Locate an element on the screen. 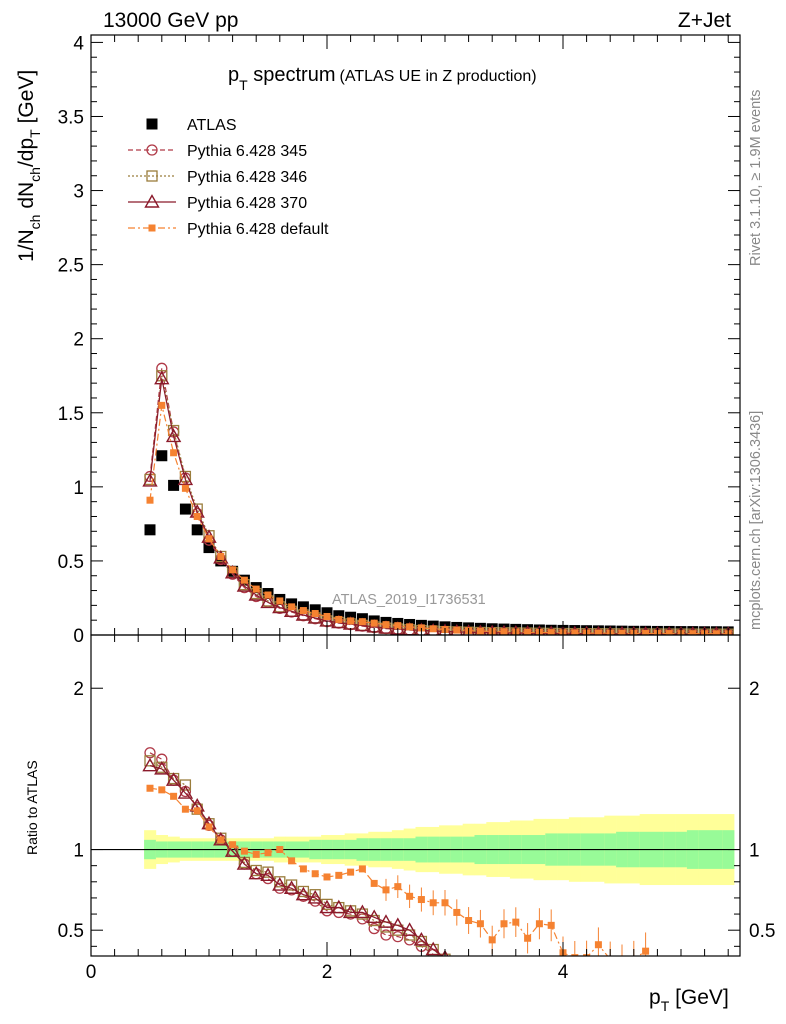 This screenshot has width=786, height=1024. chart-title: pT spectrum (ATLAS UE in Z production) is located at coordinates (382, 78).